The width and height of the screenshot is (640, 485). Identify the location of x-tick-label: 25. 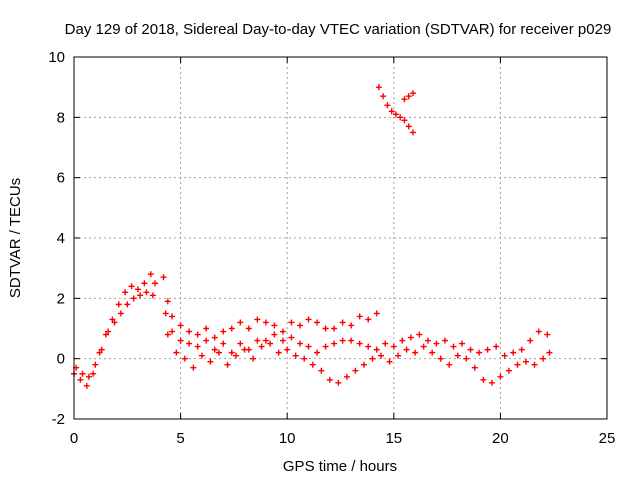
(607, 438).